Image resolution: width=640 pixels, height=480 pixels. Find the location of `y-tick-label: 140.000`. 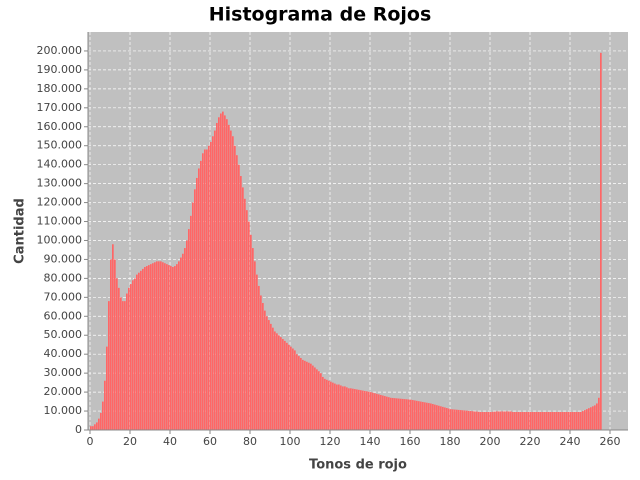

y-tick-label: 140.000 is located at coordinates (60, 164).